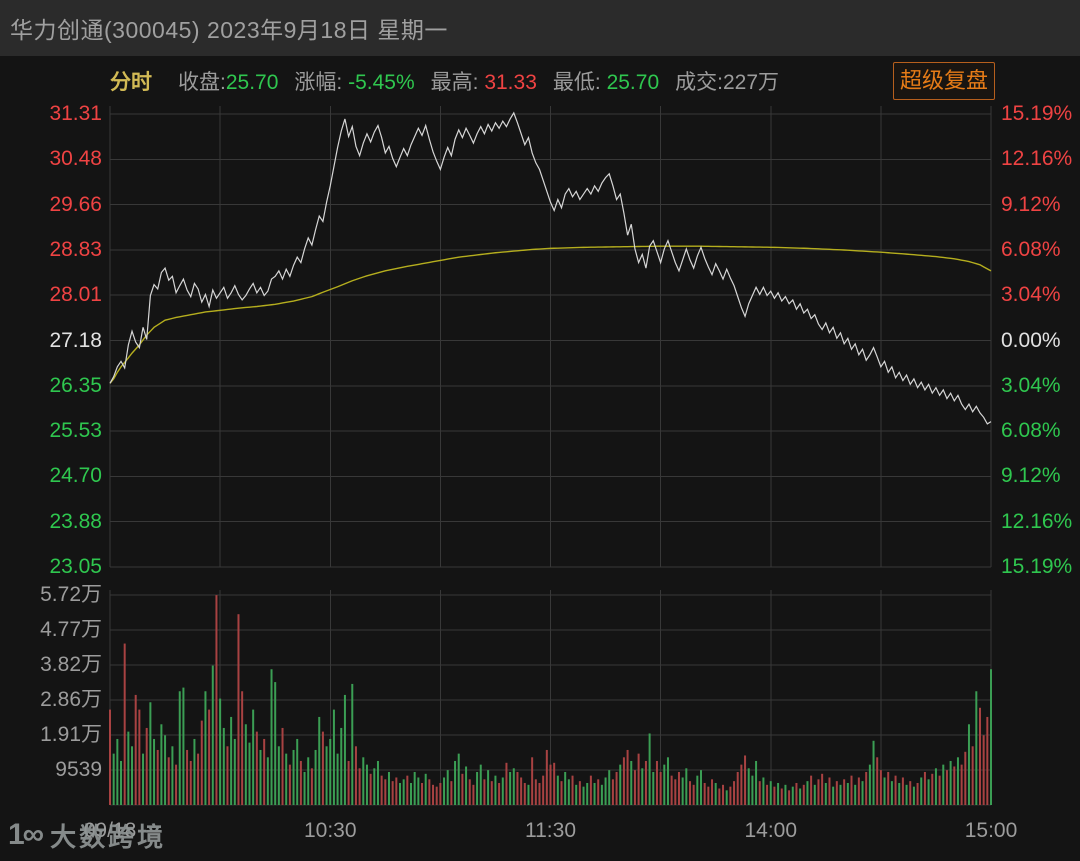 This screenshot has width=1080, height=861. I want to click on time-axis-label: 11:30, so click(550, 830).